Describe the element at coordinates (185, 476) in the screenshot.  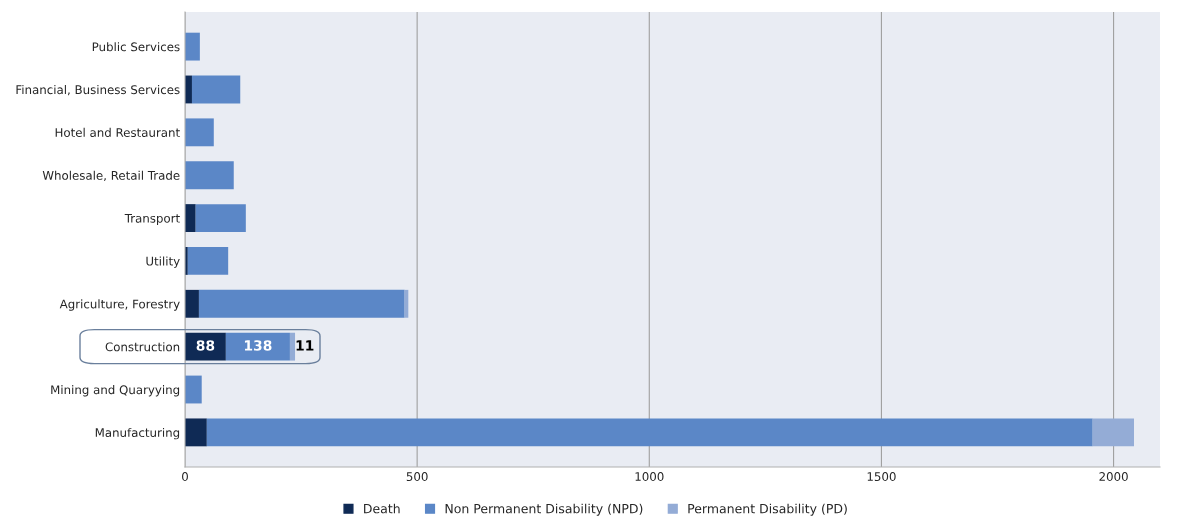
I see `x-tick-label: 0` at that location.